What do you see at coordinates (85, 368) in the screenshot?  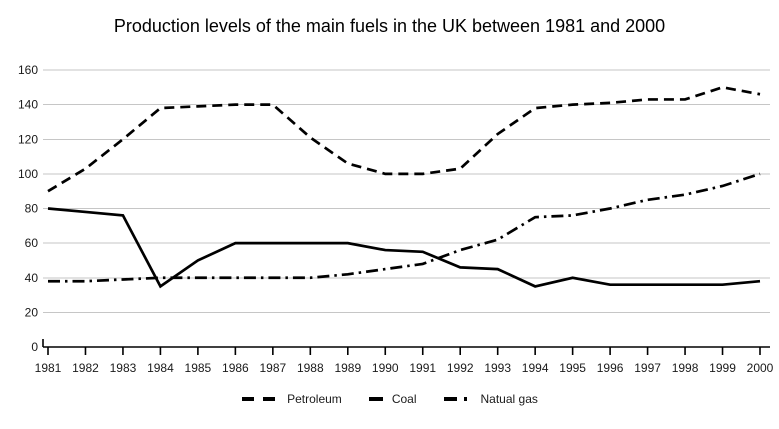 I see `x-axis-tick-label: 1982` at bounding box center [85, 368].